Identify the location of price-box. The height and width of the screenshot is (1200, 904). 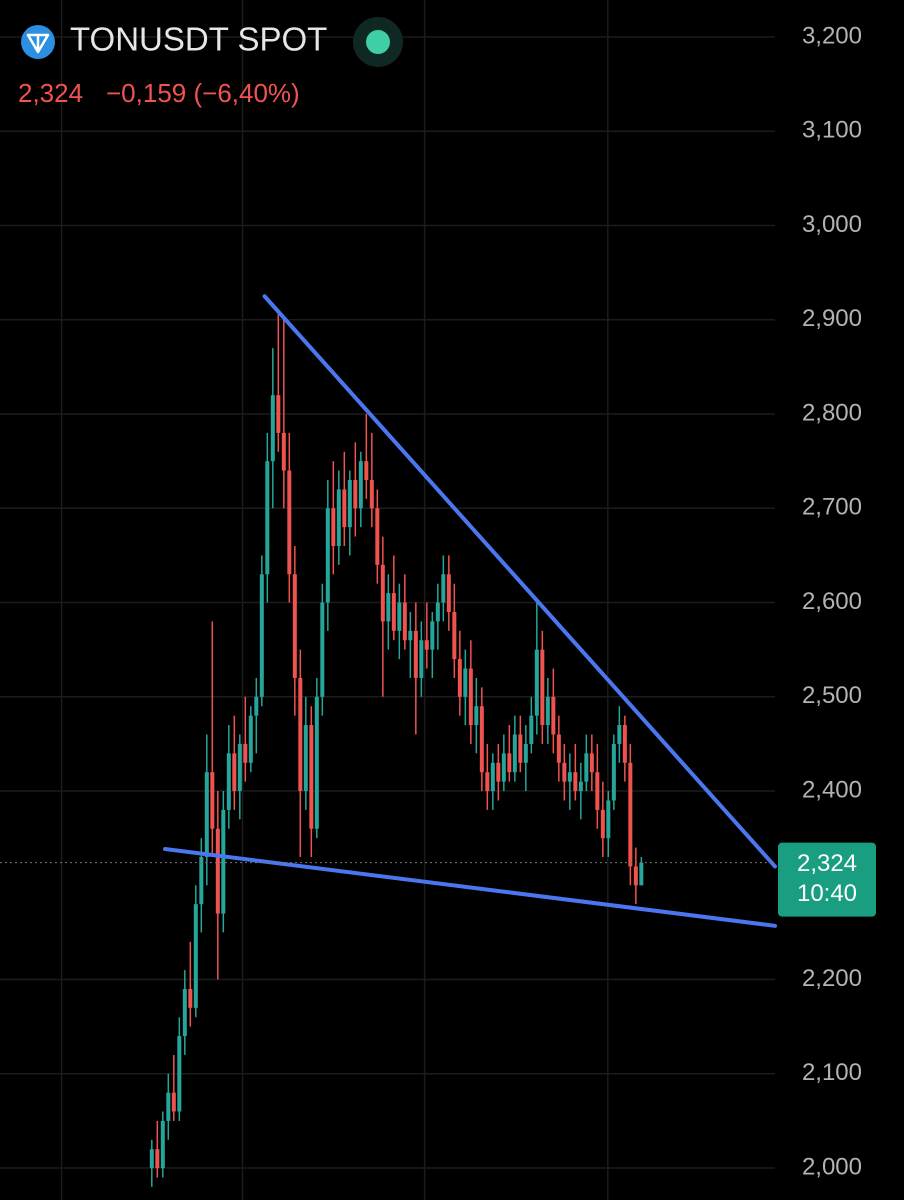
(827, 879).